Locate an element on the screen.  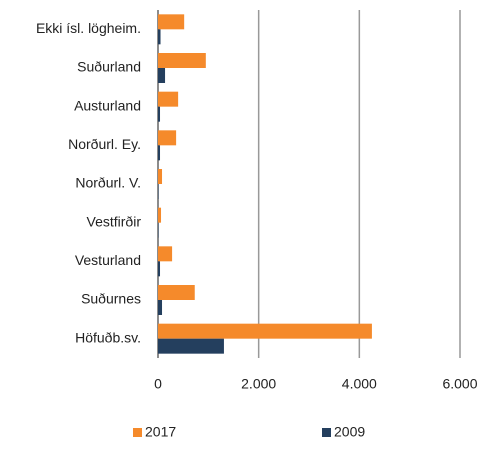
x-tick-label: 0 is located at coordinates (158, 384).